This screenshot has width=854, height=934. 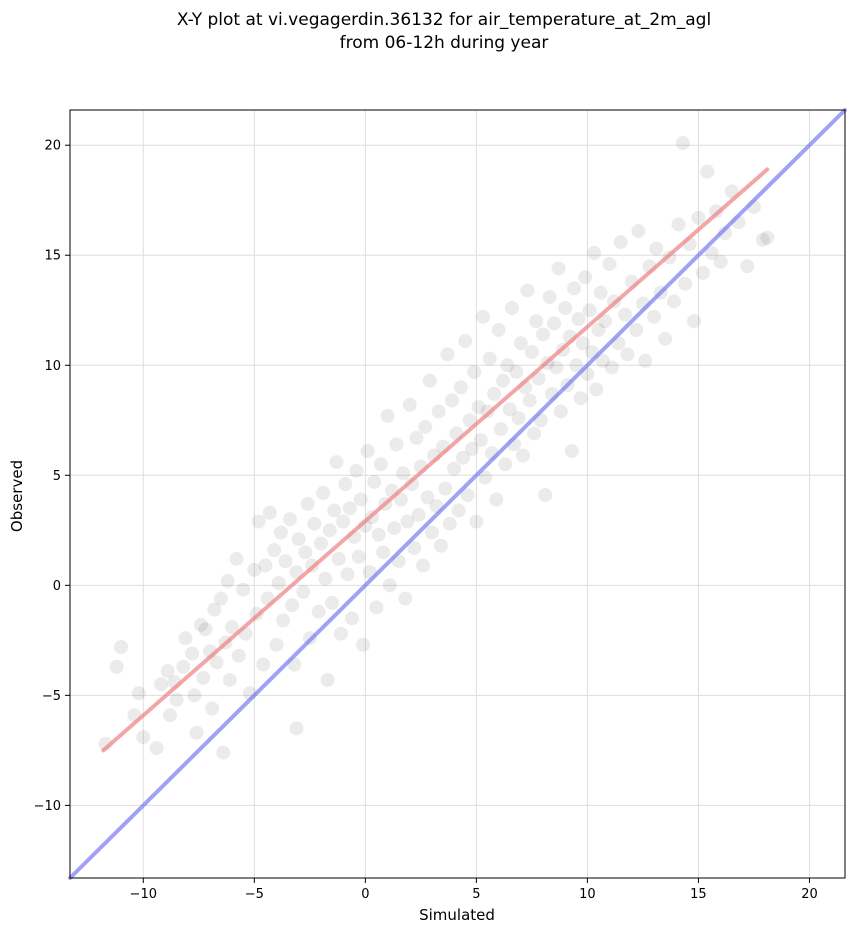 I want to click on x-tick-label-3: 5, so click(x=476, y=894).